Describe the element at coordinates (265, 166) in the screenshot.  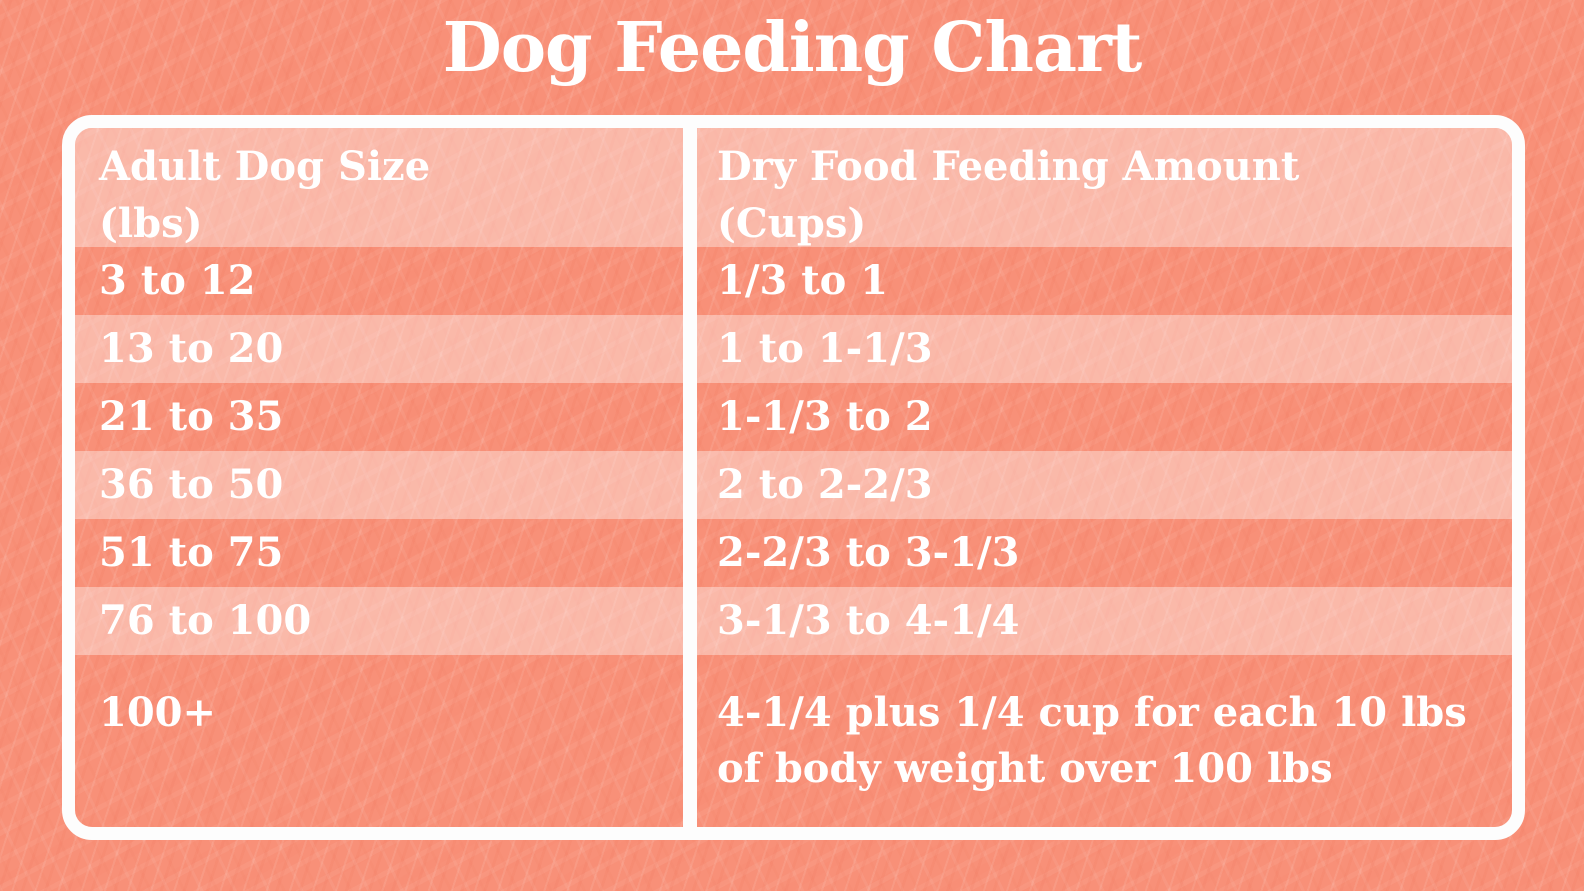
I see `header-dog-size-line1: Adult Dog Size` at that location.